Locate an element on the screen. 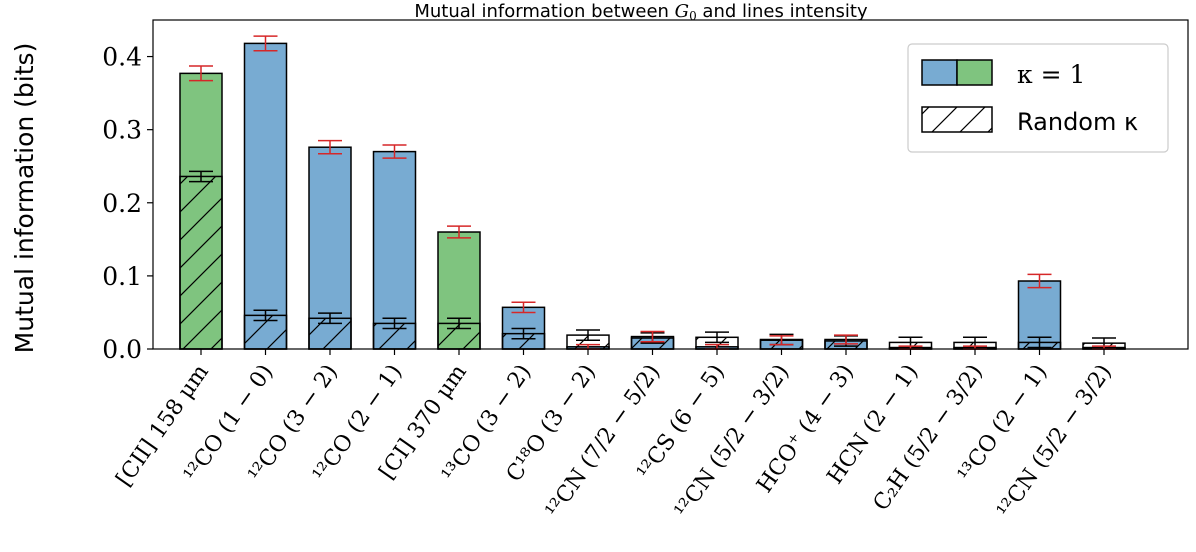 This screenshot has width=1196, height=552. x-tick-label: ¹²CN (7/2 − 5/2) is located at coordinates (603, 441).